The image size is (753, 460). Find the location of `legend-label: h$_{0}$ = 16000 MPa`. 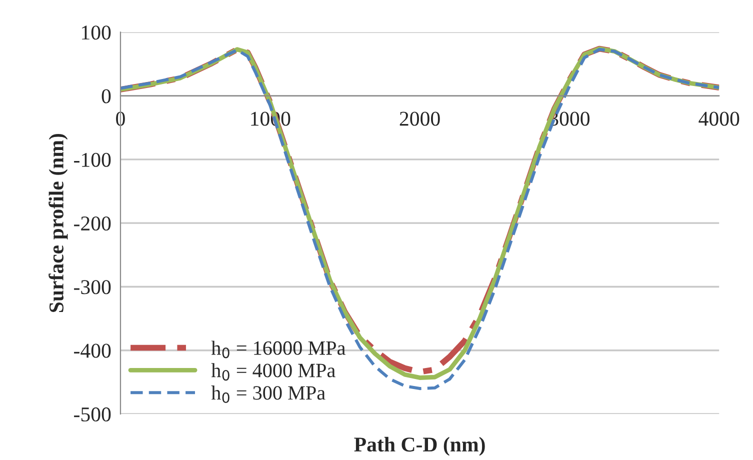

legend-label: h$_{0}$ = 16000 MPa is located at coordinates (278, 349).